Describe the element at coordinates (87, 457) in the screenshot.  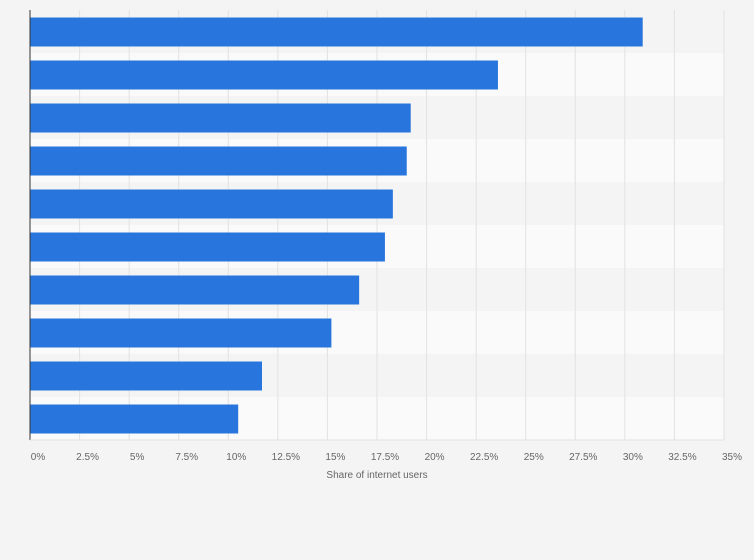
I see `x-tick-label: 2.5%` at that location.